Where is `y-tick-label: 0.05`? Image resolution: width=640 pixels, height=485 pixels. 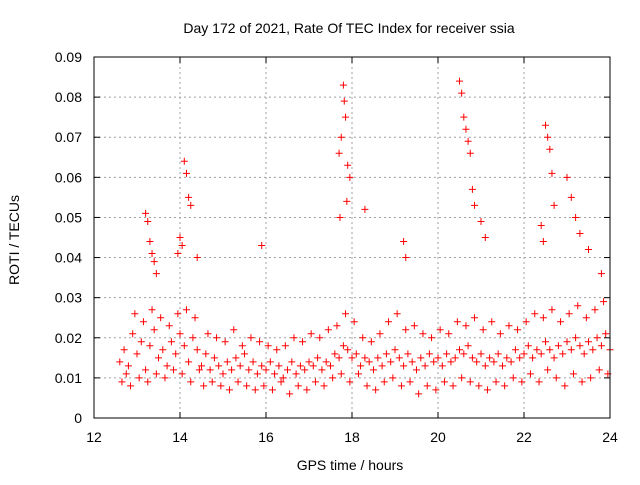
y-tick-label: 0.05 is located at coordinates (68, 217).